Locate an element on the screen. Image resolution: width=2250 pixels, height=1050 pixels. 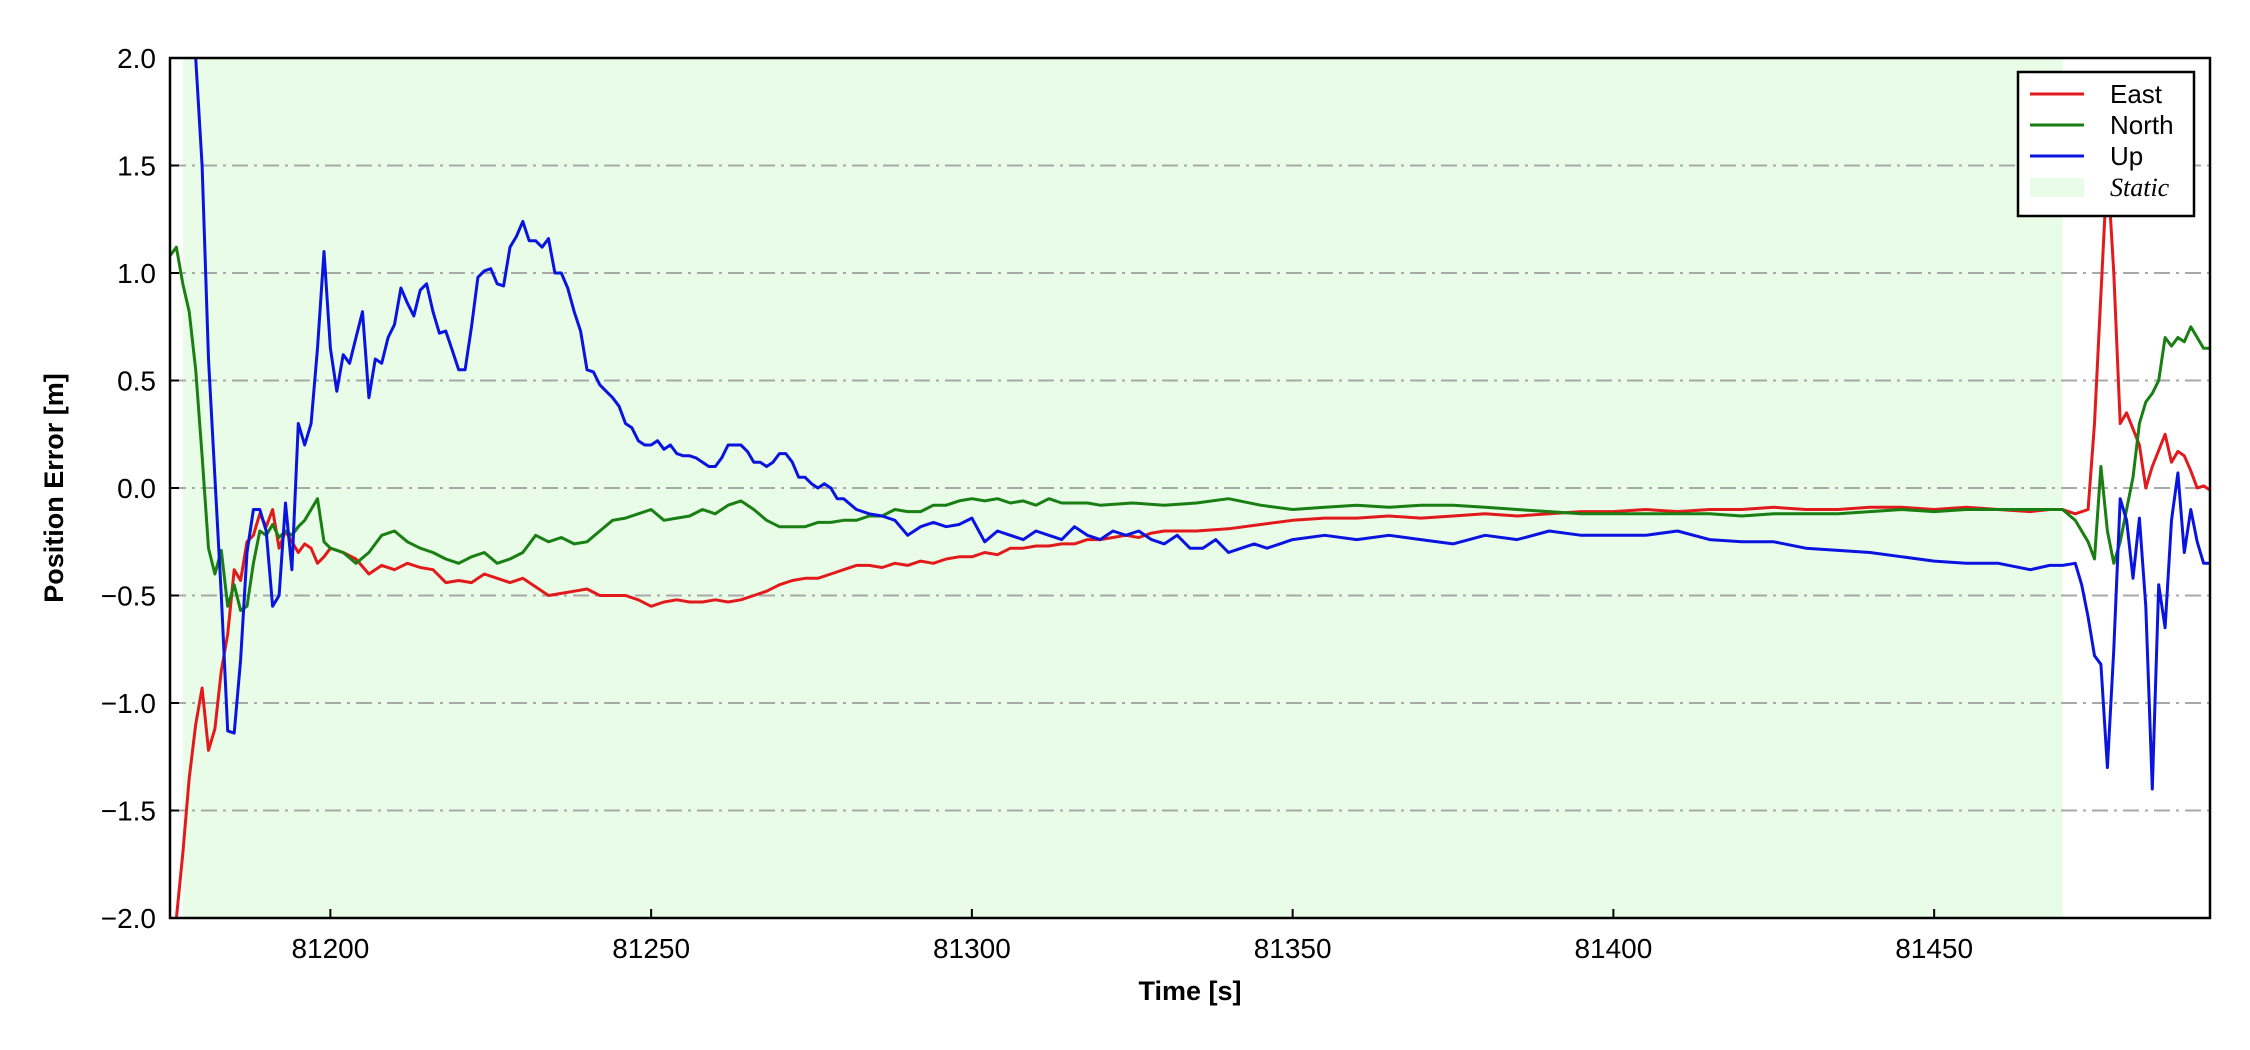
legend-label-static: Static is located at coordinates (2140, 187).